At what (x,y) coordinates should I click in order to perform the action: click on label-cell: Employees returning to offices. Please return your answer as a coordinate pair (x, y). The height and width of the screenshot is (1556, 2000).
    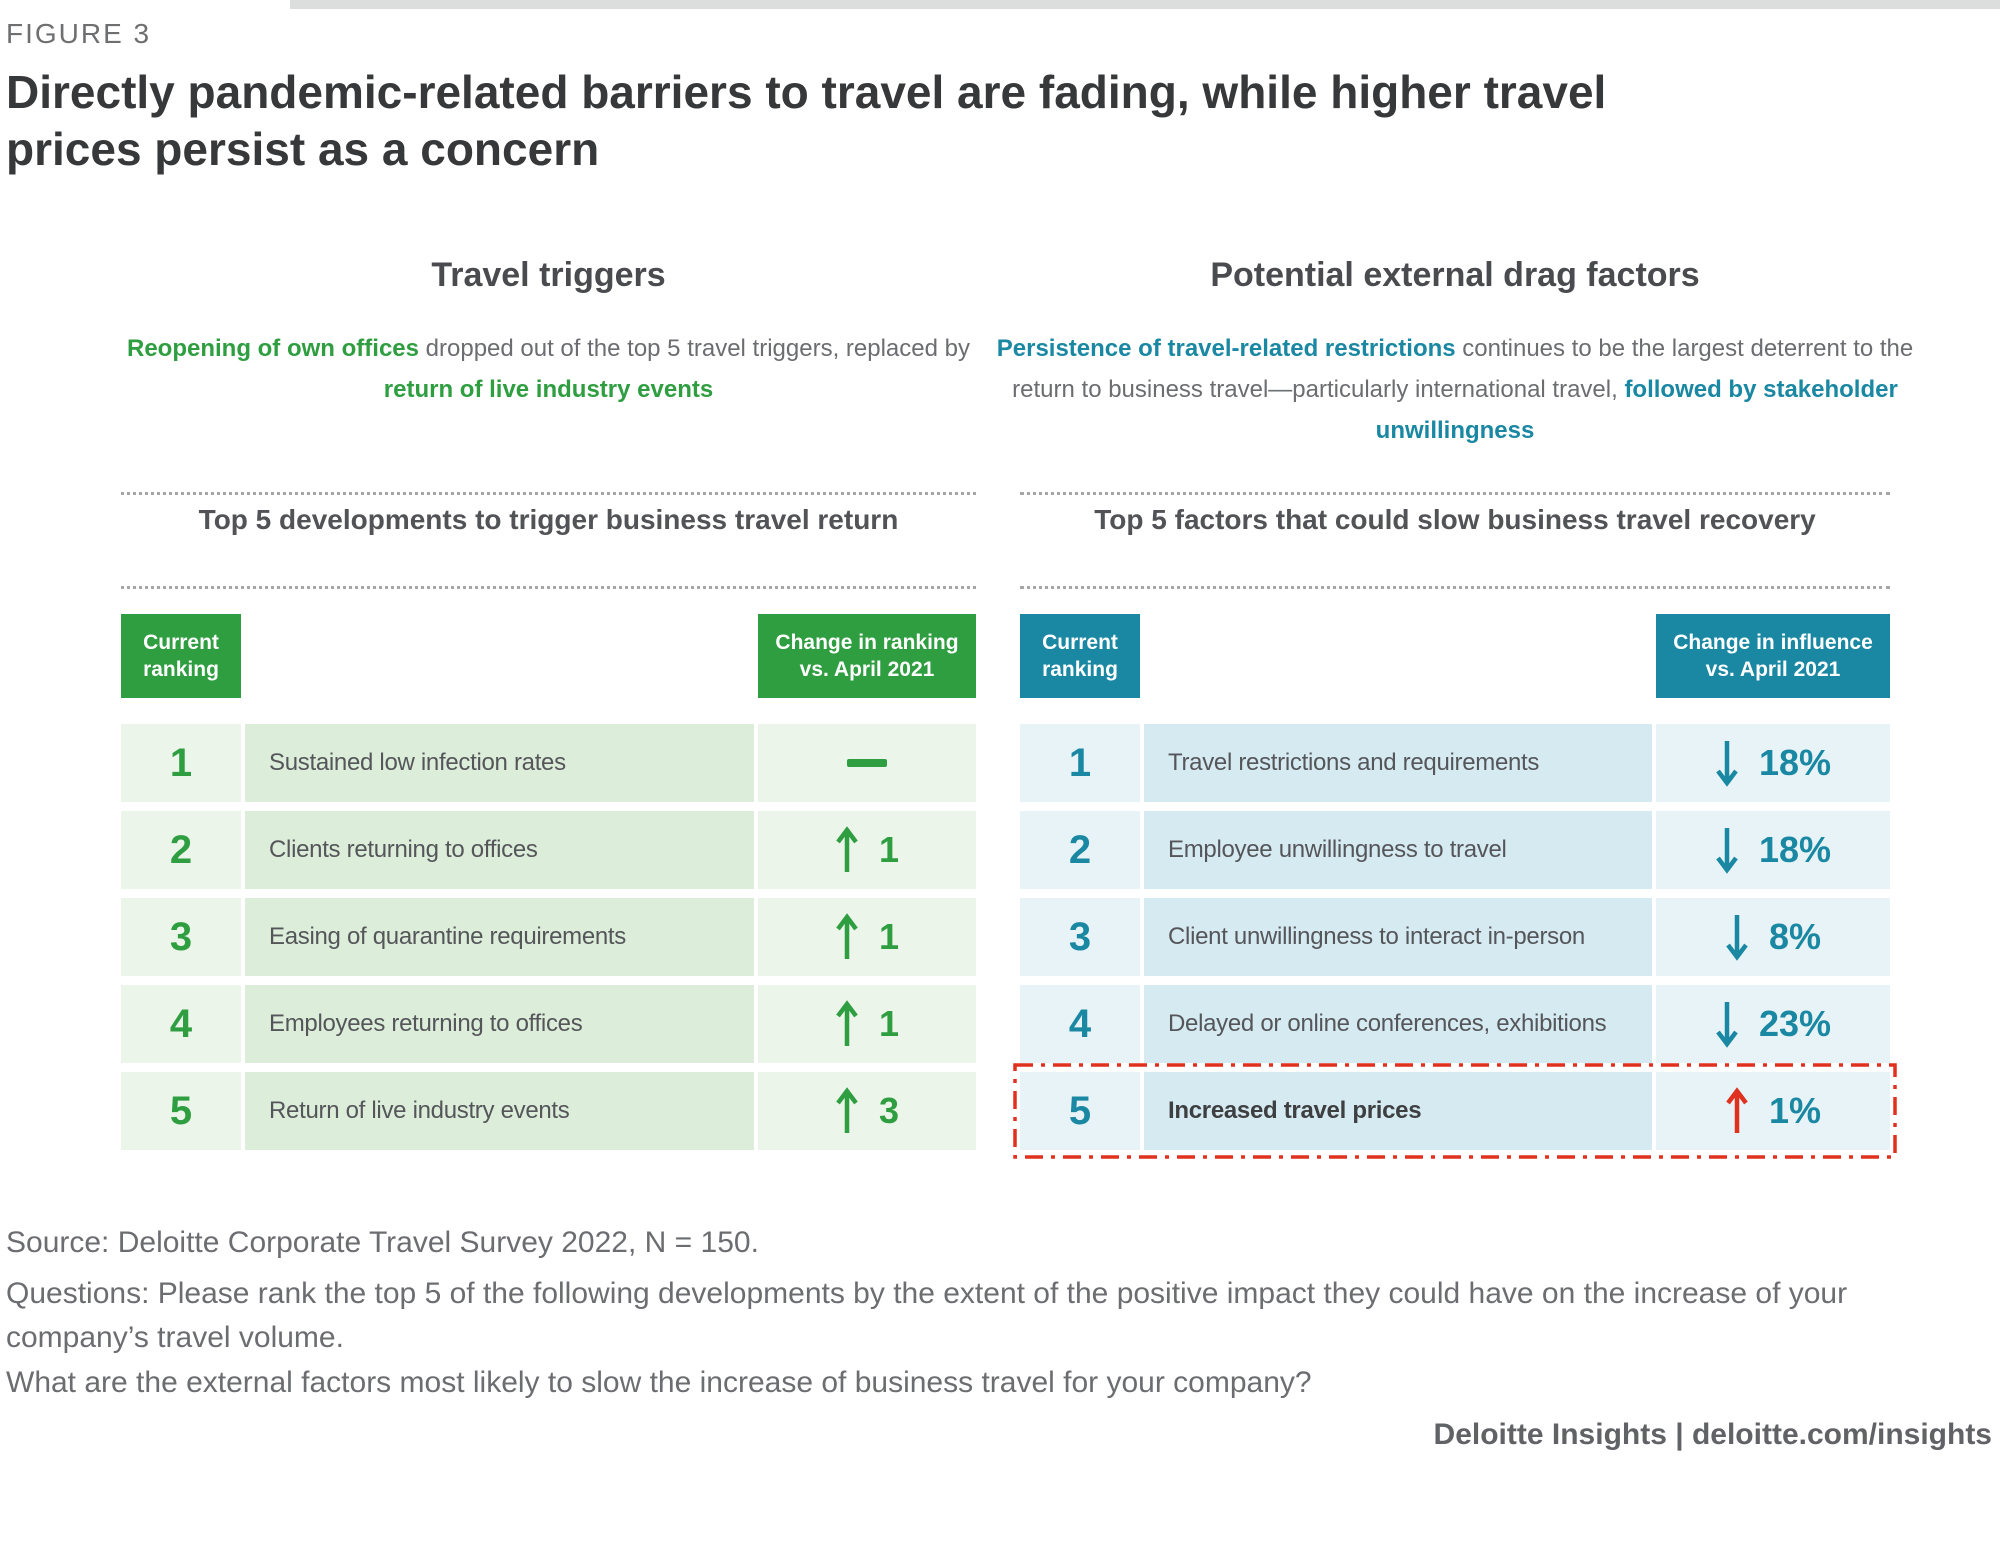
    Looking at the image, I should click on (499, 1024).